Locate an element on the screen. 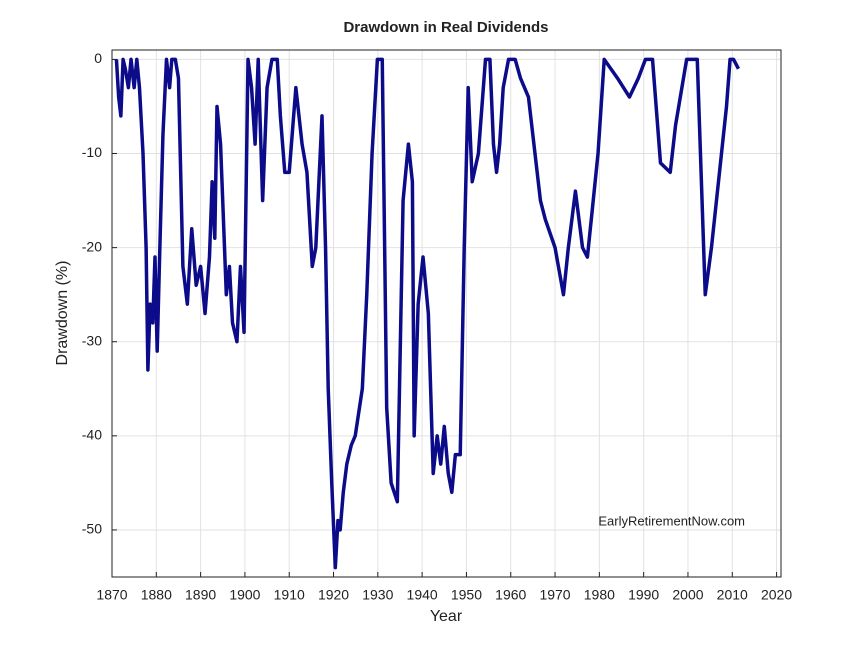 The image size is (863, 647). x-tick-label: 1900 is located at coordinates (244, 595).